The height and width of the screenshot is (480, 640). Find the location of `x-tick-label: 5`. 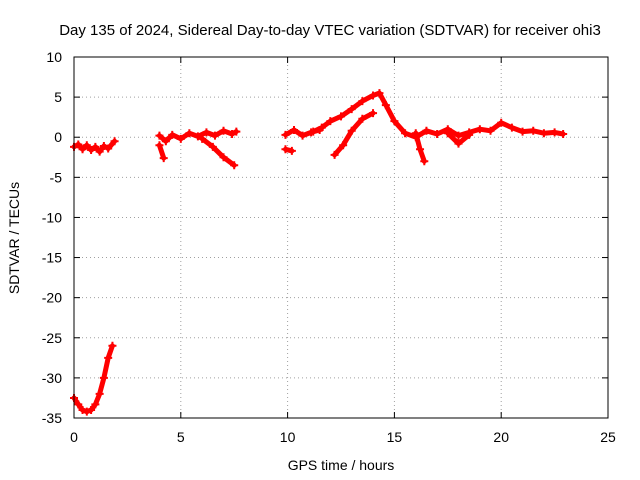

x-tick-label: 5 is located at coordinates (181, 437).